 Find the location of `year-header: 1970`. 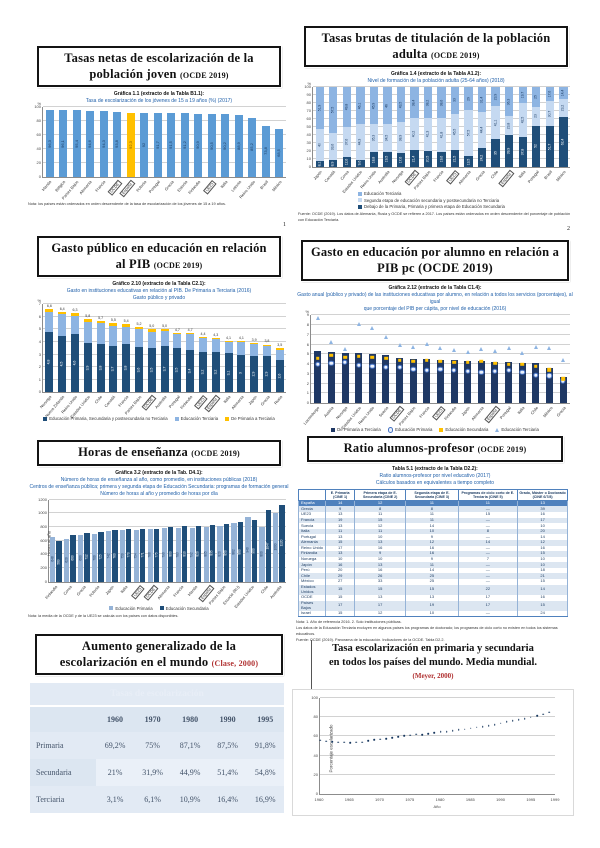

year-header: 1970 is located at coordinates (152, 719).